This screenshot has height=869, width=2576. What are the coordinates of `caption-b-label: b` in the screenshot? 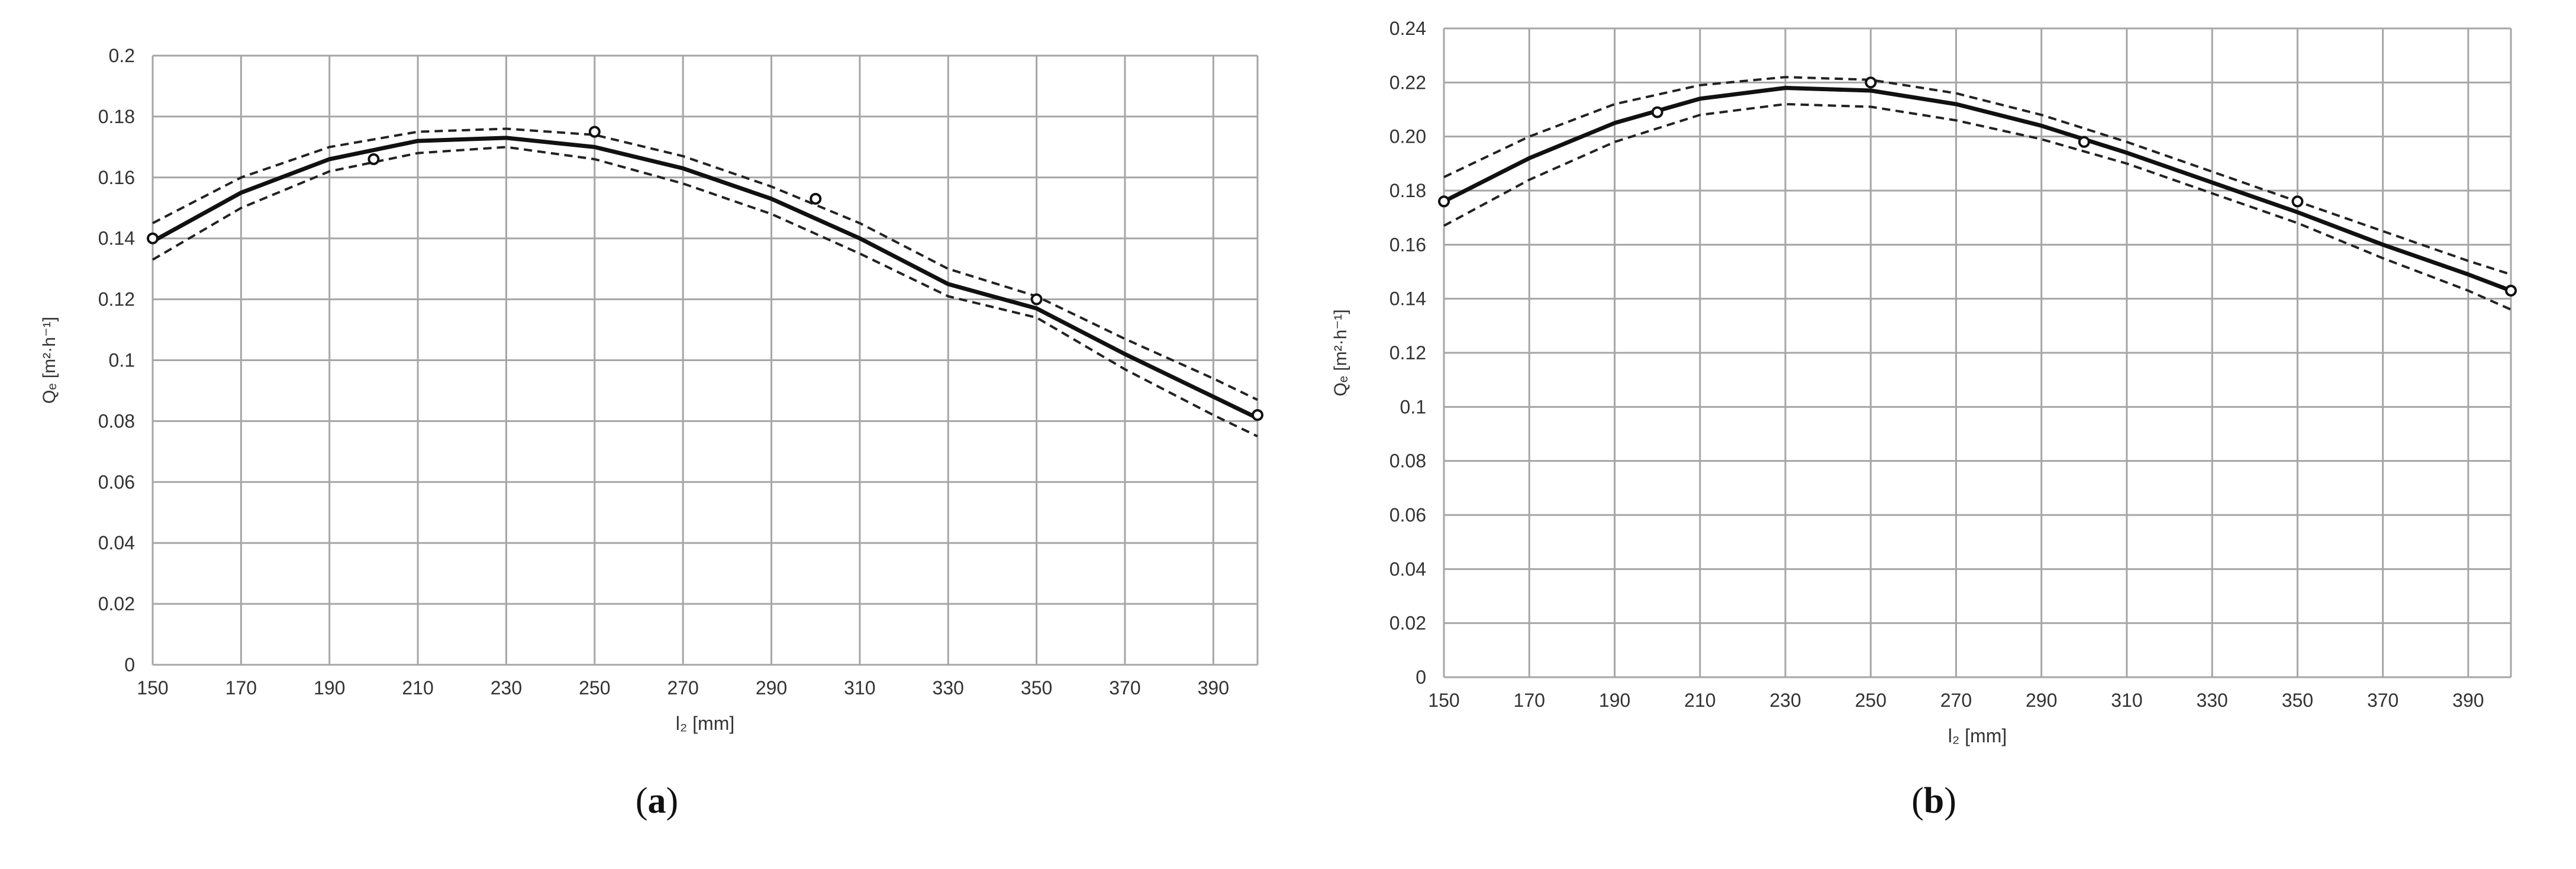 It's located at (1934, 801).